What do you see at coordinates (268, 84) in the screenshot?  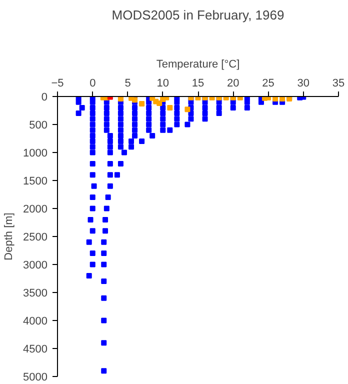 I see `x-tick-label: 25` at bounding box center [268, 84].